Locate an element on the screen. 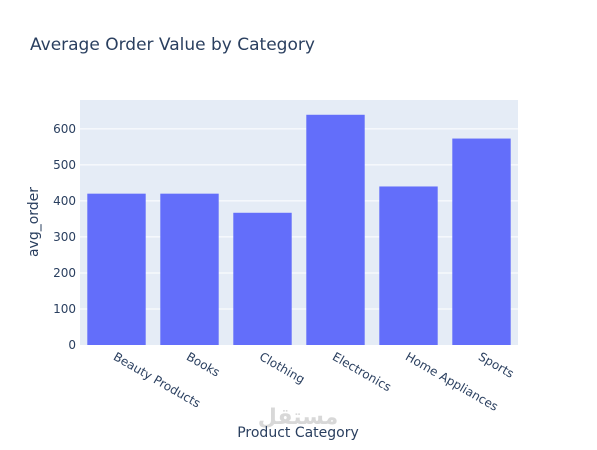 Image resolution: width=597 pixels, height=450 pixels. y-tick-label: 0 is located at coordinates (72, 345).